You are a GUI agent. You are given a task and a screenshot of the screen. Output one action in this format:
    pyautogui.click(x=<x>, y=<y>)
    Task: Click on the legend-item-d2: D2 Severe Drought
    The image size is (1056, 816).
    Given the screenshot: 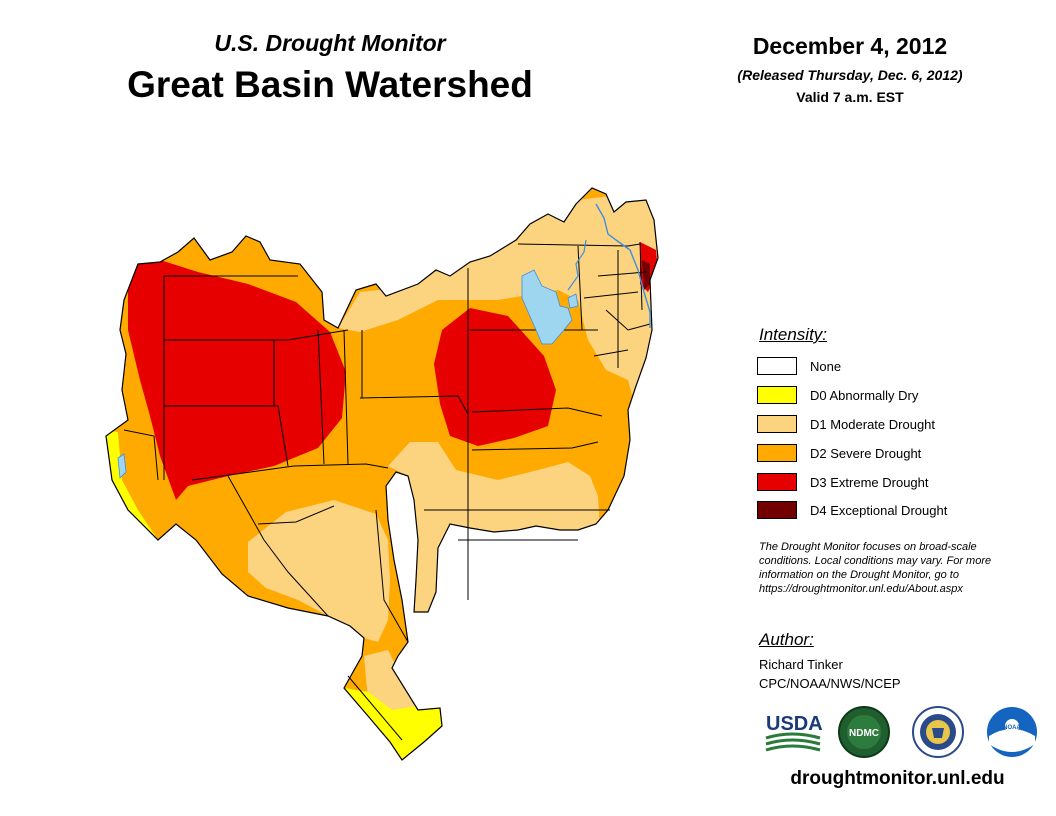 What is the action you would take?
    pyautogui.click(x=839, y=453)
    